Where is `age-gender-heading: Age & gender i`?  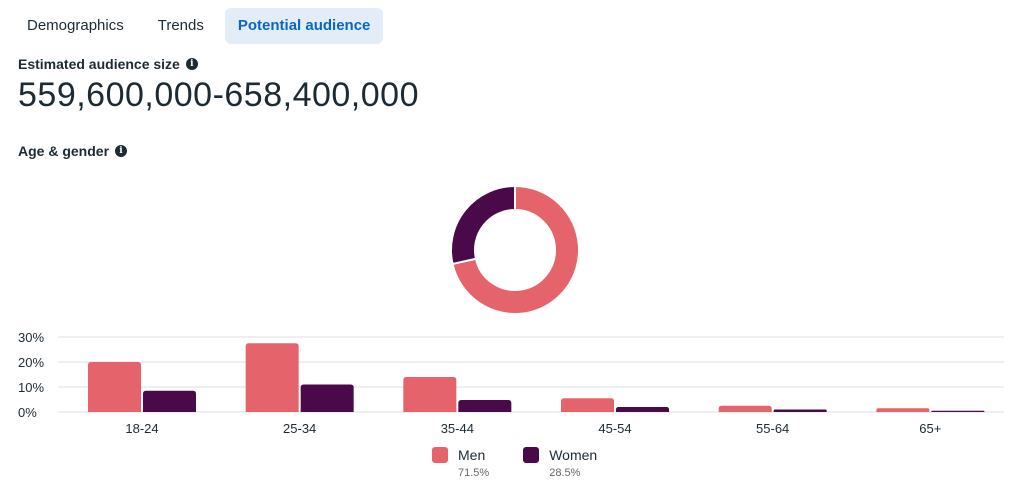
age-gender-heading: Age & gender i is located at coordinates (73, 151).